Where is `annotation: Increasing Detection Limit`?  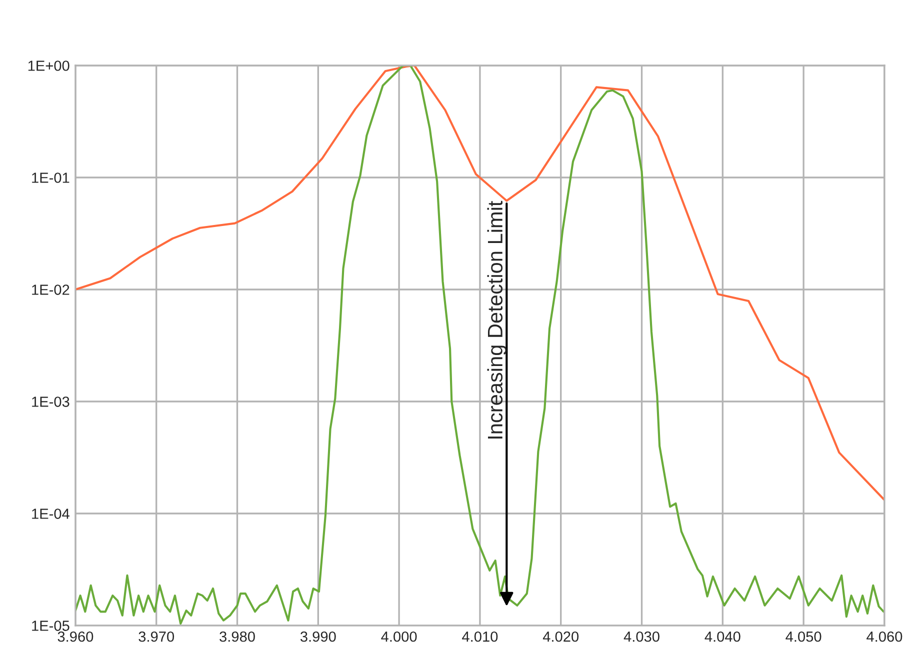
annotation: Increasing Detection Limit is located at coordinates (497, 319).